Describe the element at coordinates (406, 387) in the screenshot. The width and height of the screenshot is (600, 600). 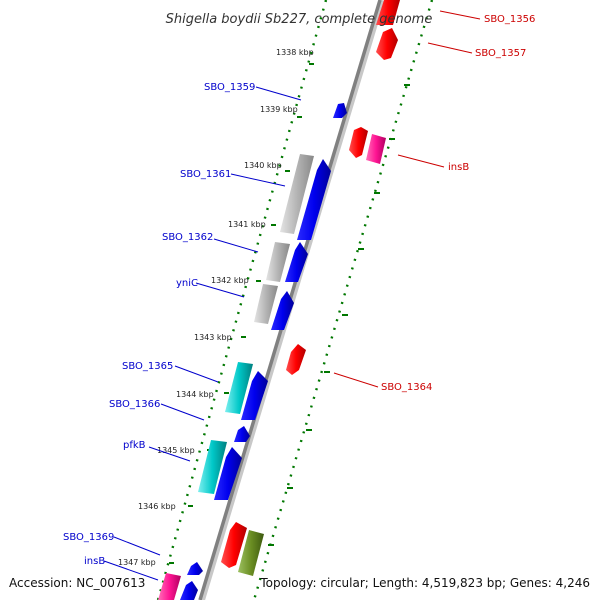
I see `gene-label: SBO_1364` at that location.